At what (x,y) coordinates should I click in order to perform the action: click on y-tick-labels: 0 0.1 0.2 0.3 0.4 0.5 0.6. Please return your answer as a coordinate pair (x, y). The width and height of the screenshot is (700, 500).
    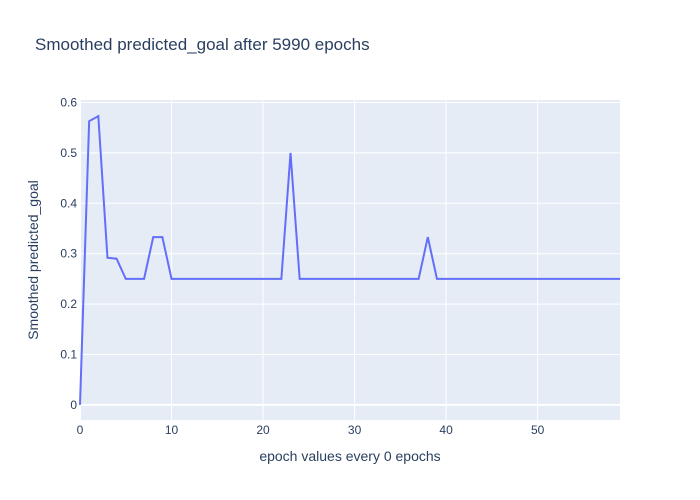
    Looking at the image, I should click on (68, 254).